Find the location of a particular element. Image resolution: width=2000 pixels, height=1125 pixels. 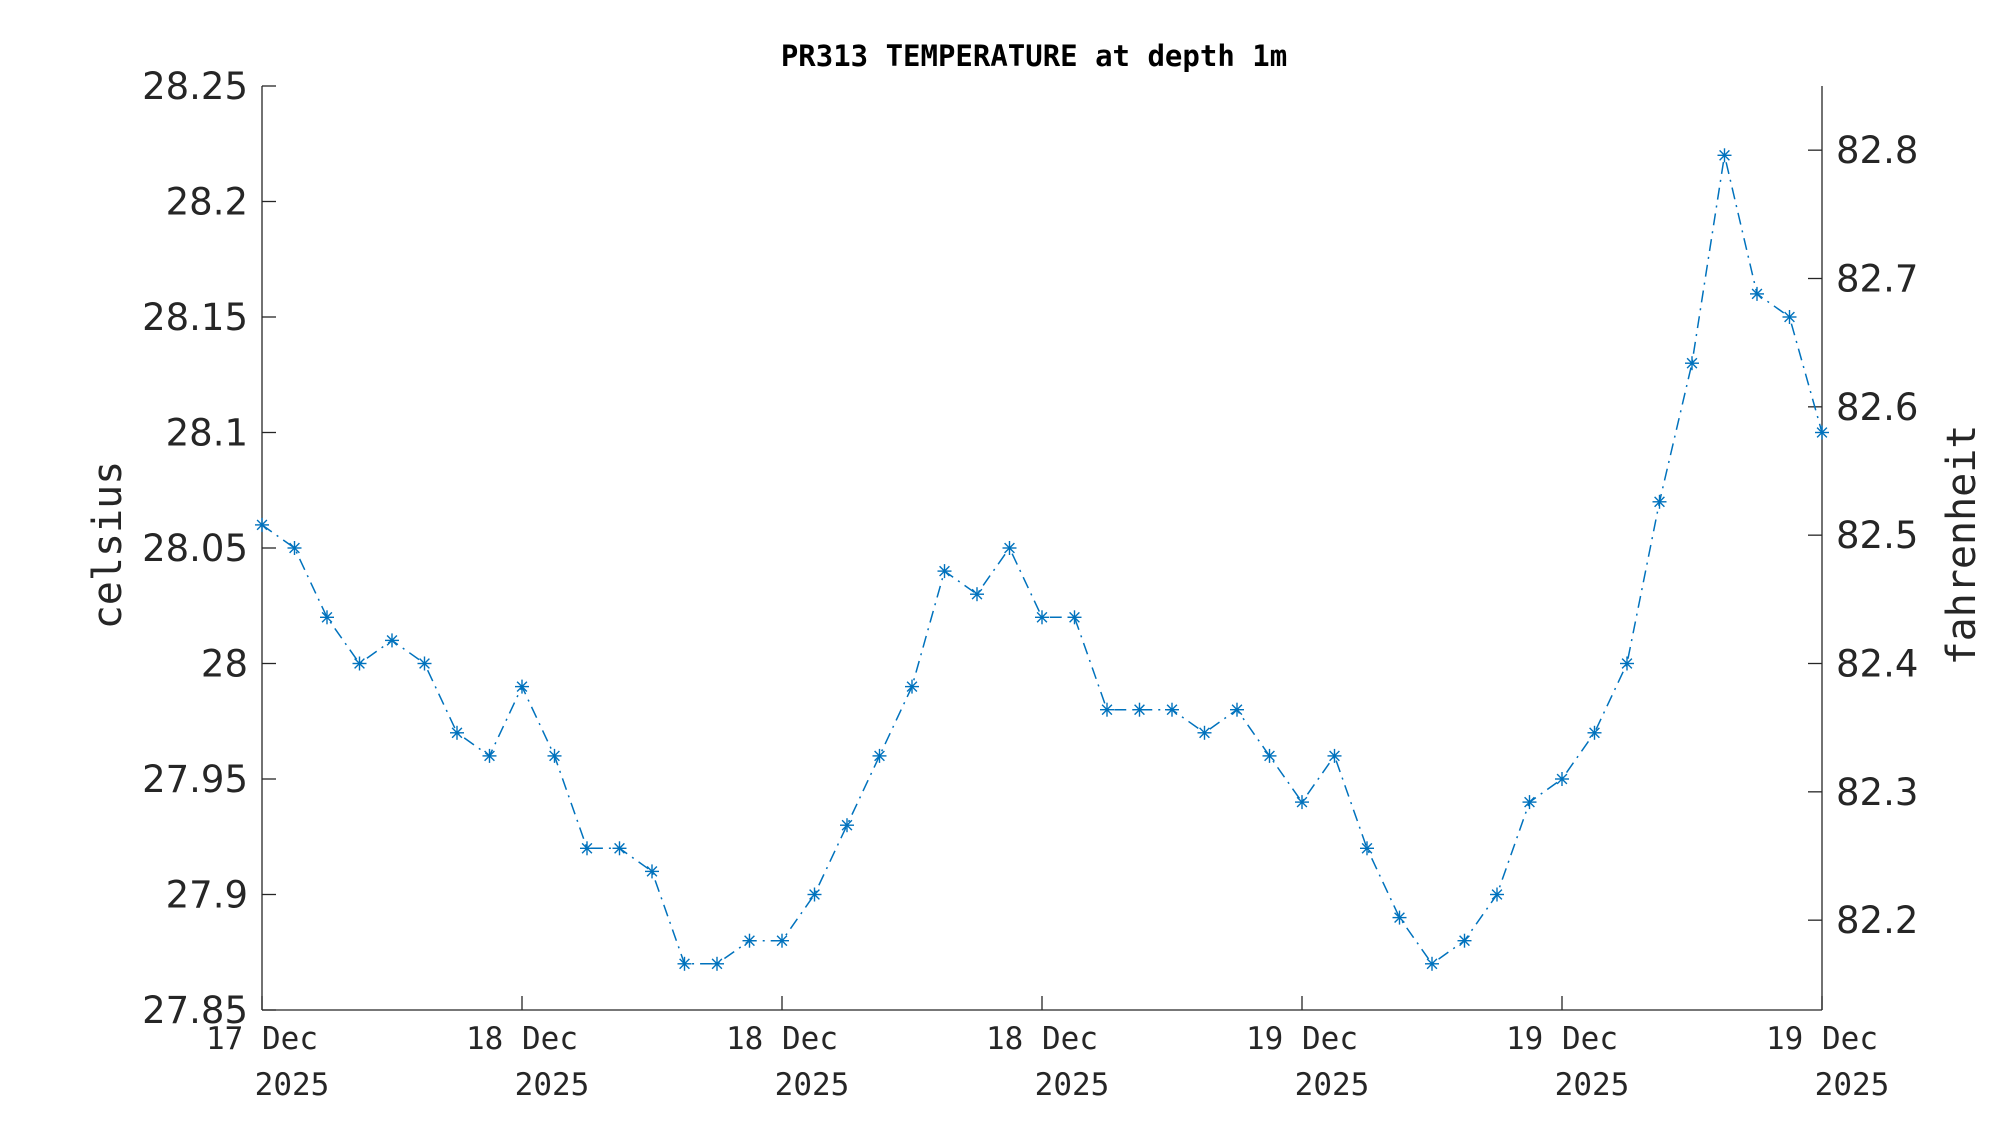

y-axis-left-ticks: 28.25 28.2 28.15 28.1 28.05 28 27.95 27.9 27.85 is located at coordinates (209, 548).